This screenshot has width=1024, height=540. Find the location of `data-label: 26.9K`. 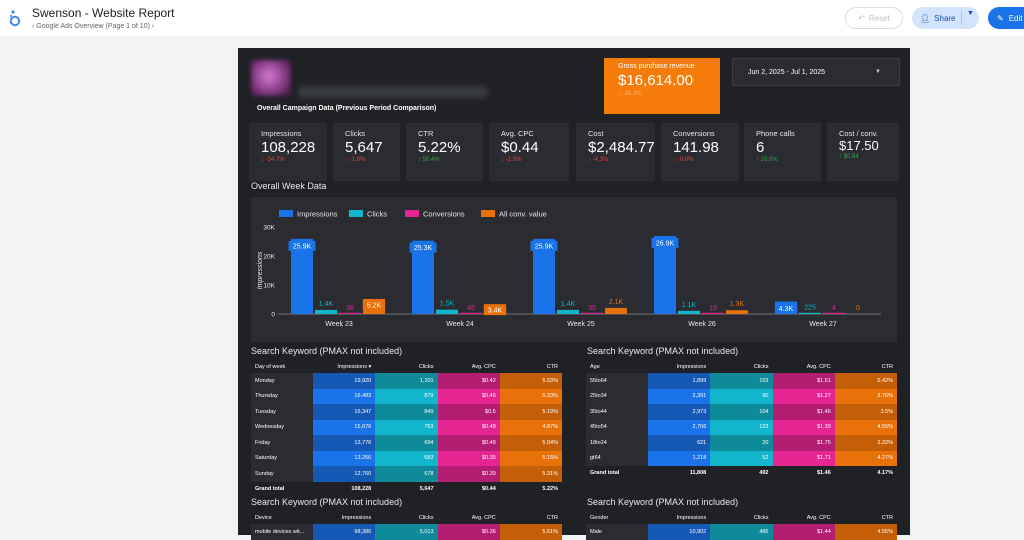

data-label: 26.9K is located at coordinates (665, 243).